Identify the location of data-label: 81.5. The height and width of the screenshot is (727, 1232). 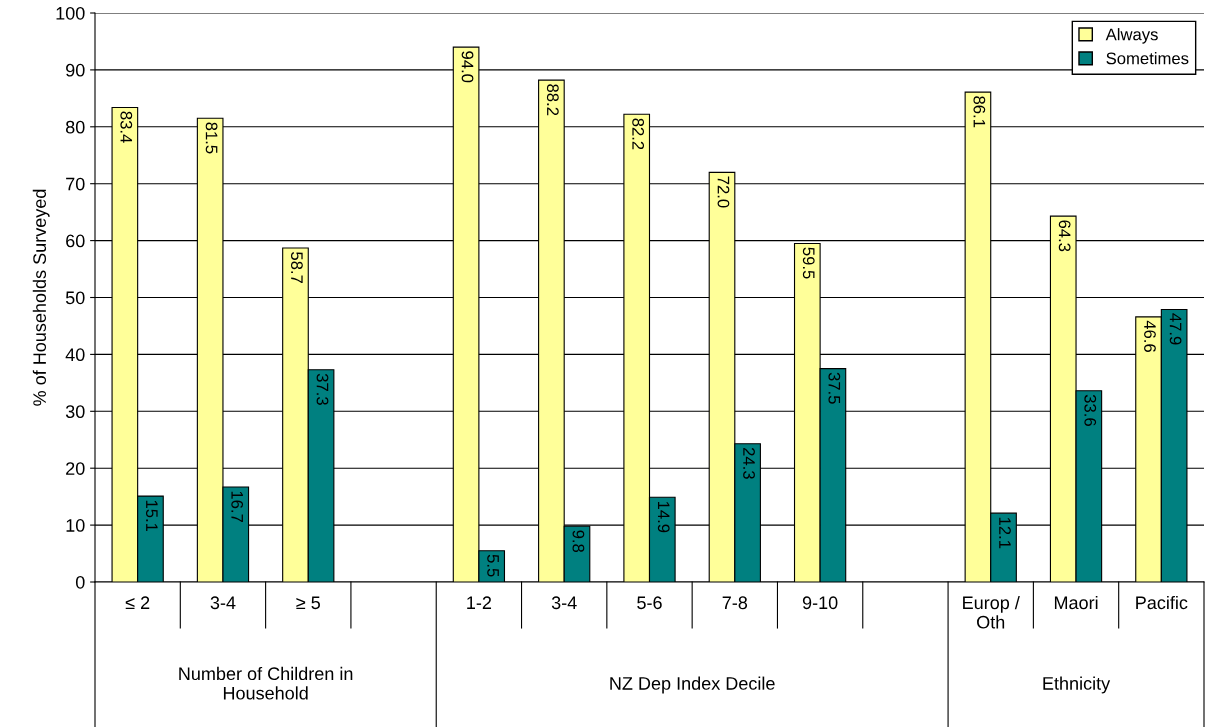
(211, 138).